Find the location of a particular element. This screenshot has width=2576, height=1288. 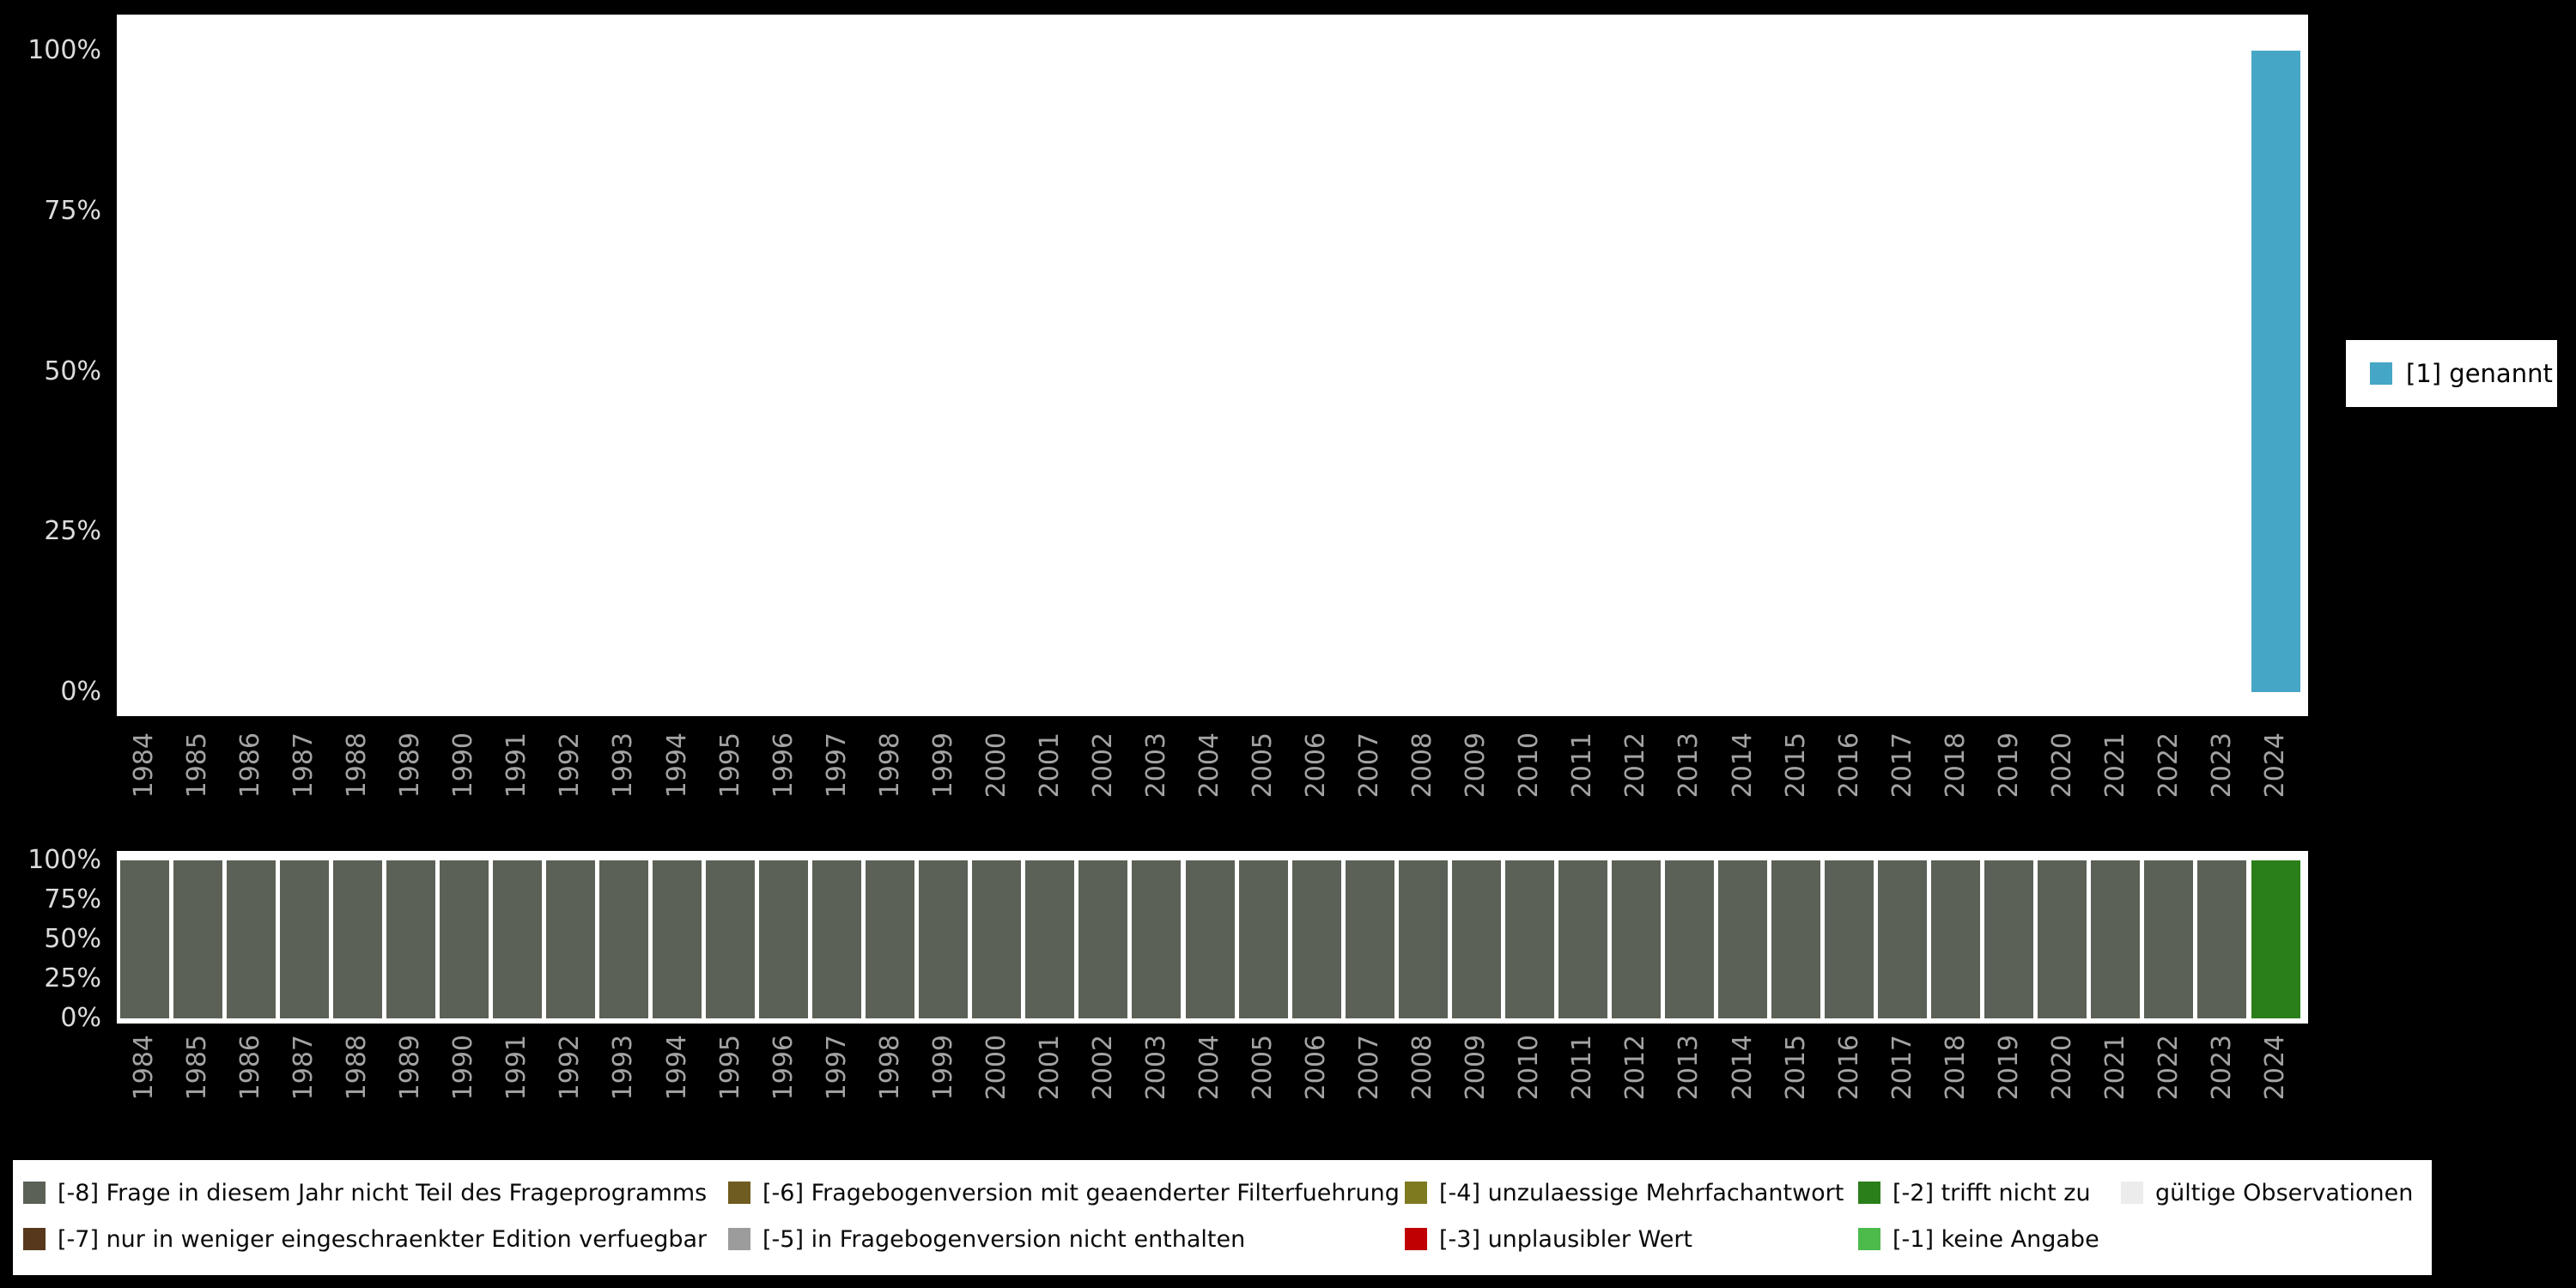

valid-chart-legend: [1] genannt is located at coordinates (2451, 374).